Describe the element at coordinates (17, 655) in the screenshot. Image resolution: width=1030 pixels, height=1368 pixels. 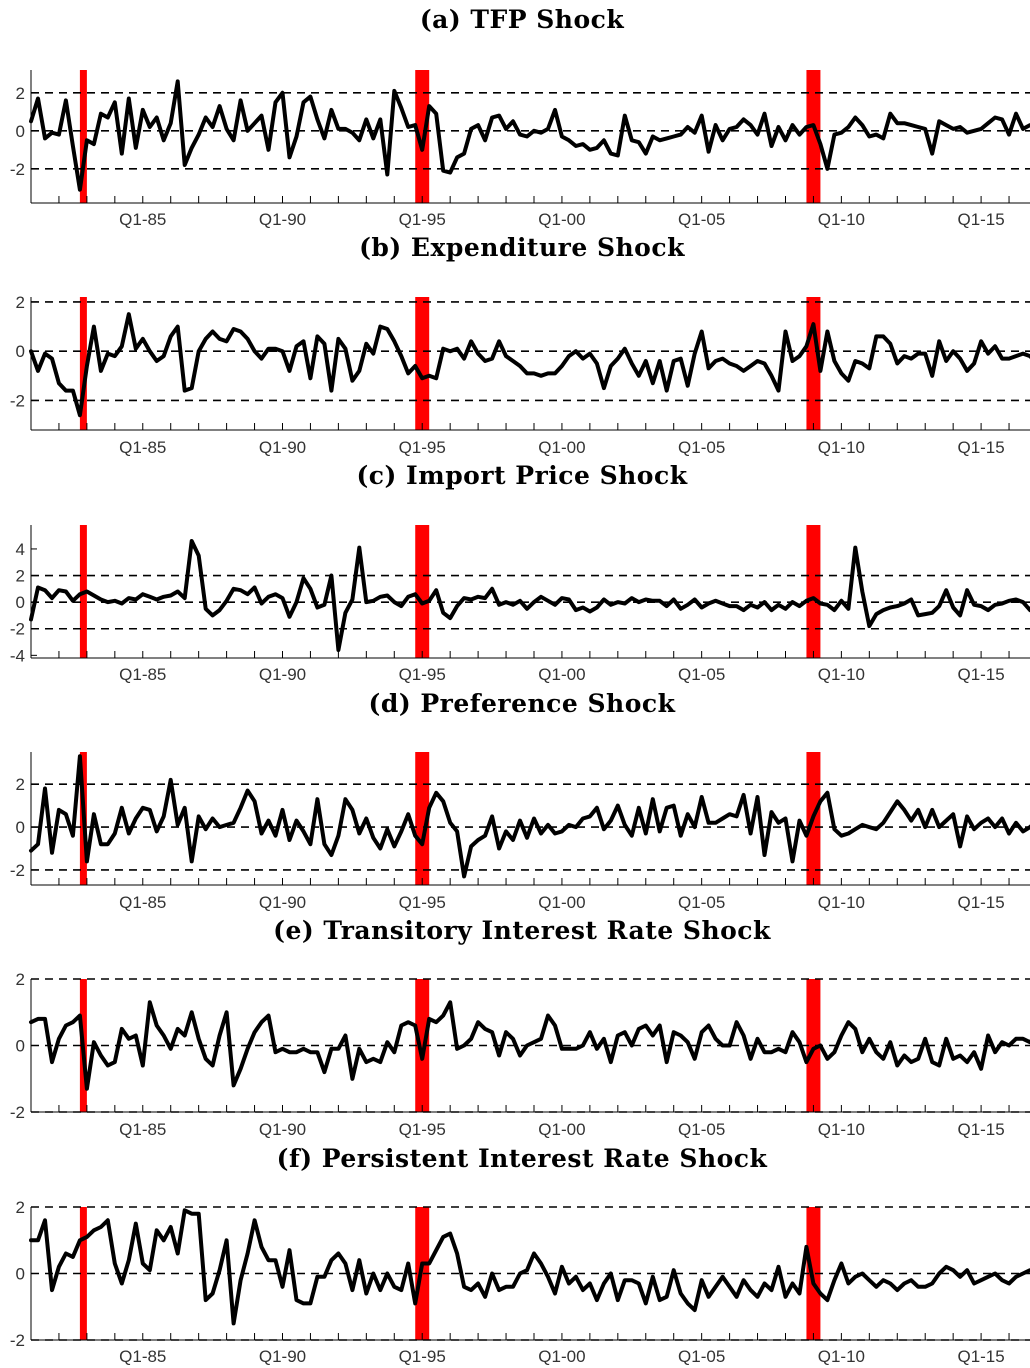
I see `y-tick-label: -4` at that location.